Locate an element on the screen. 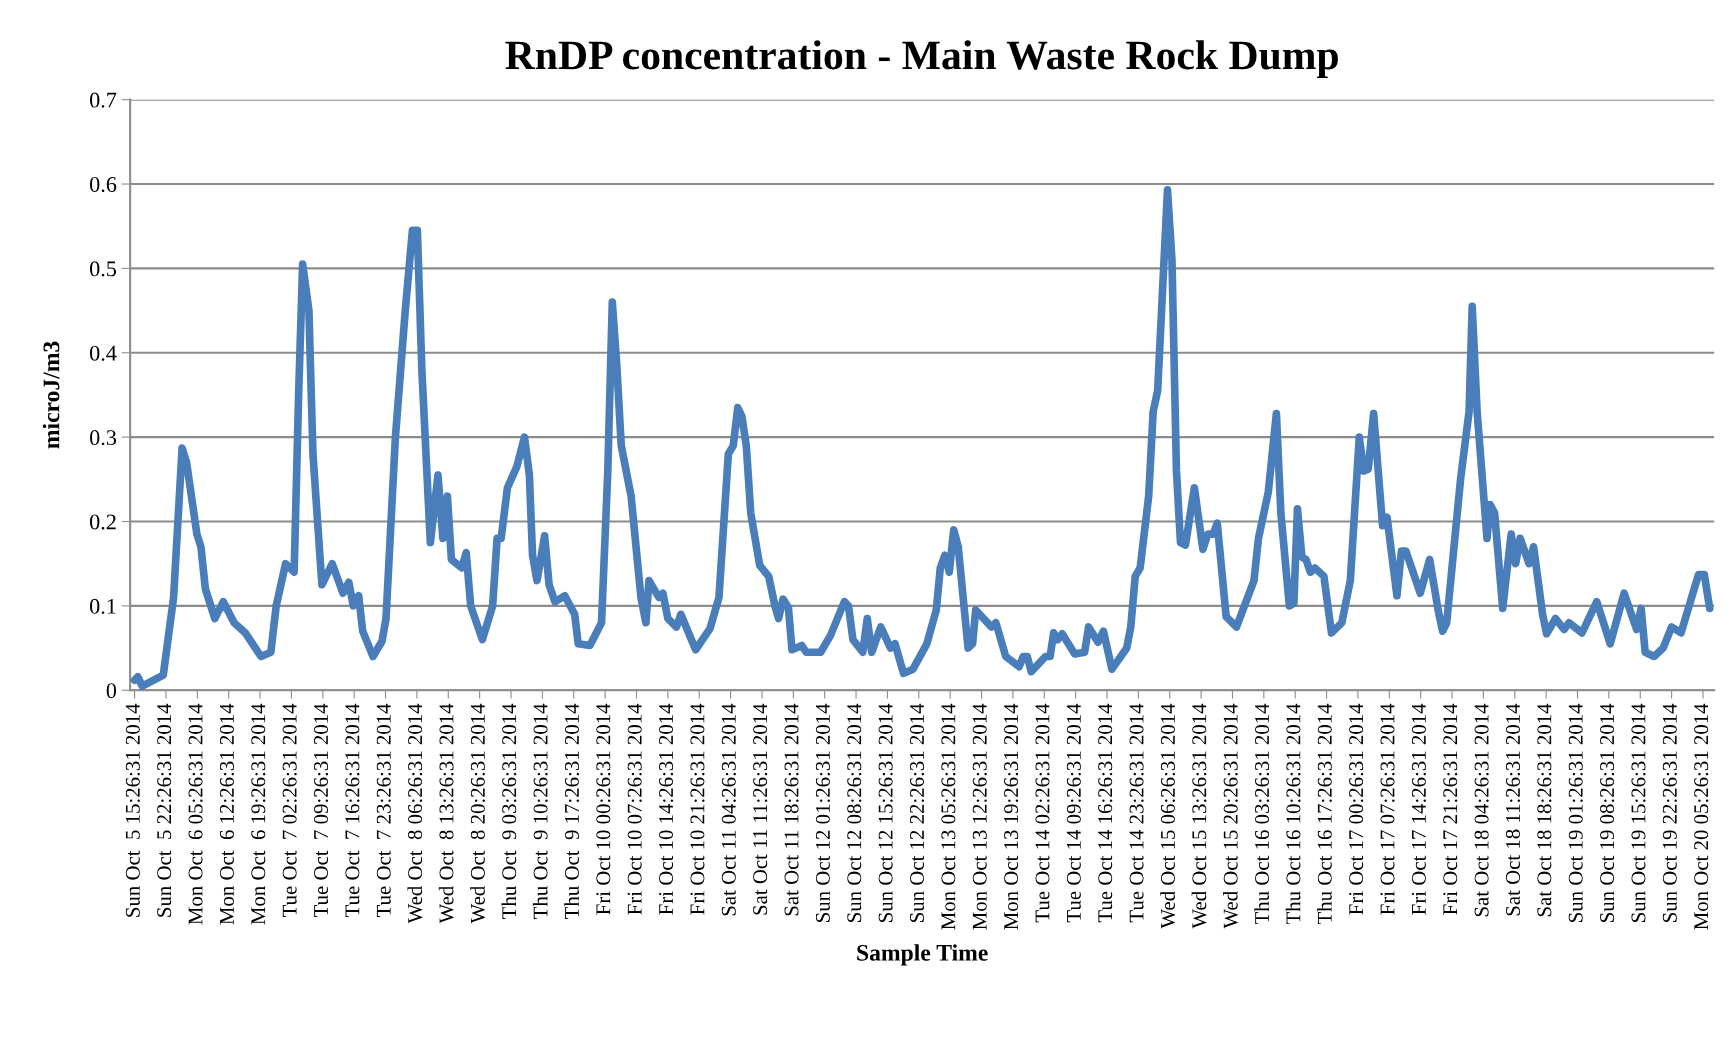  x-tick-label: Sat Oct 18 11:26:31 2014 is located at coordinates (1513, 809).